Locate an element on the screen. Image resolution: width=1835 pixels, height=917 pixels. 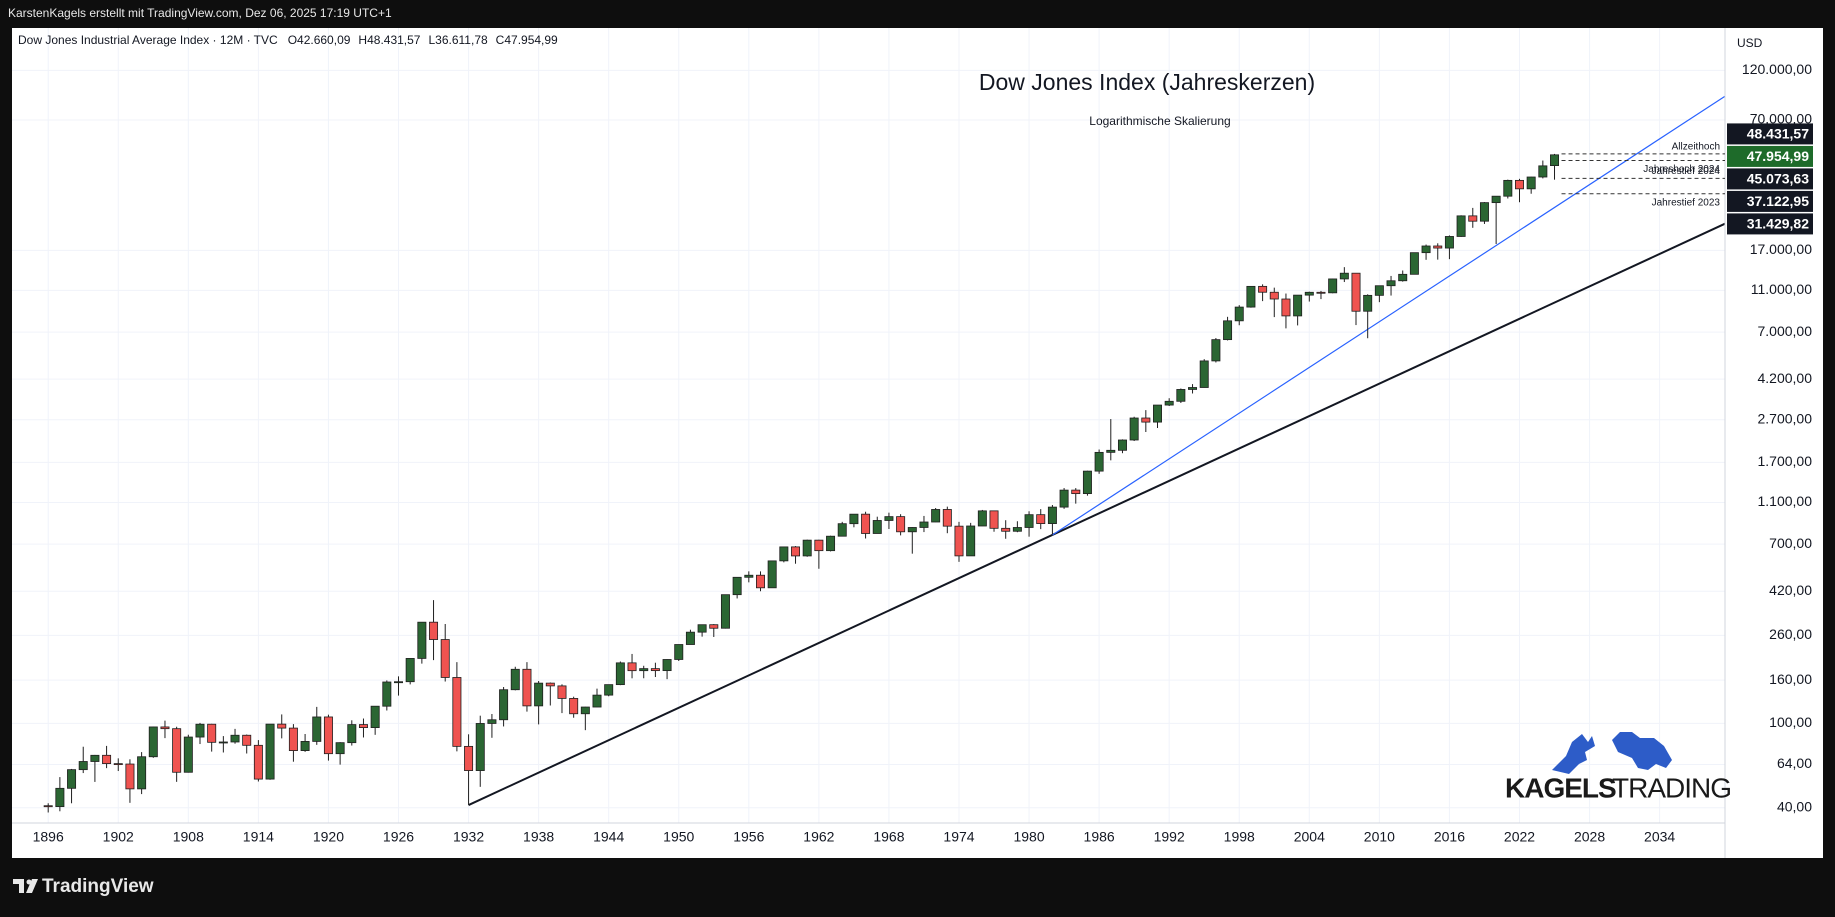
price-label: 48.431,57 is located at coordinates (1778, 134).